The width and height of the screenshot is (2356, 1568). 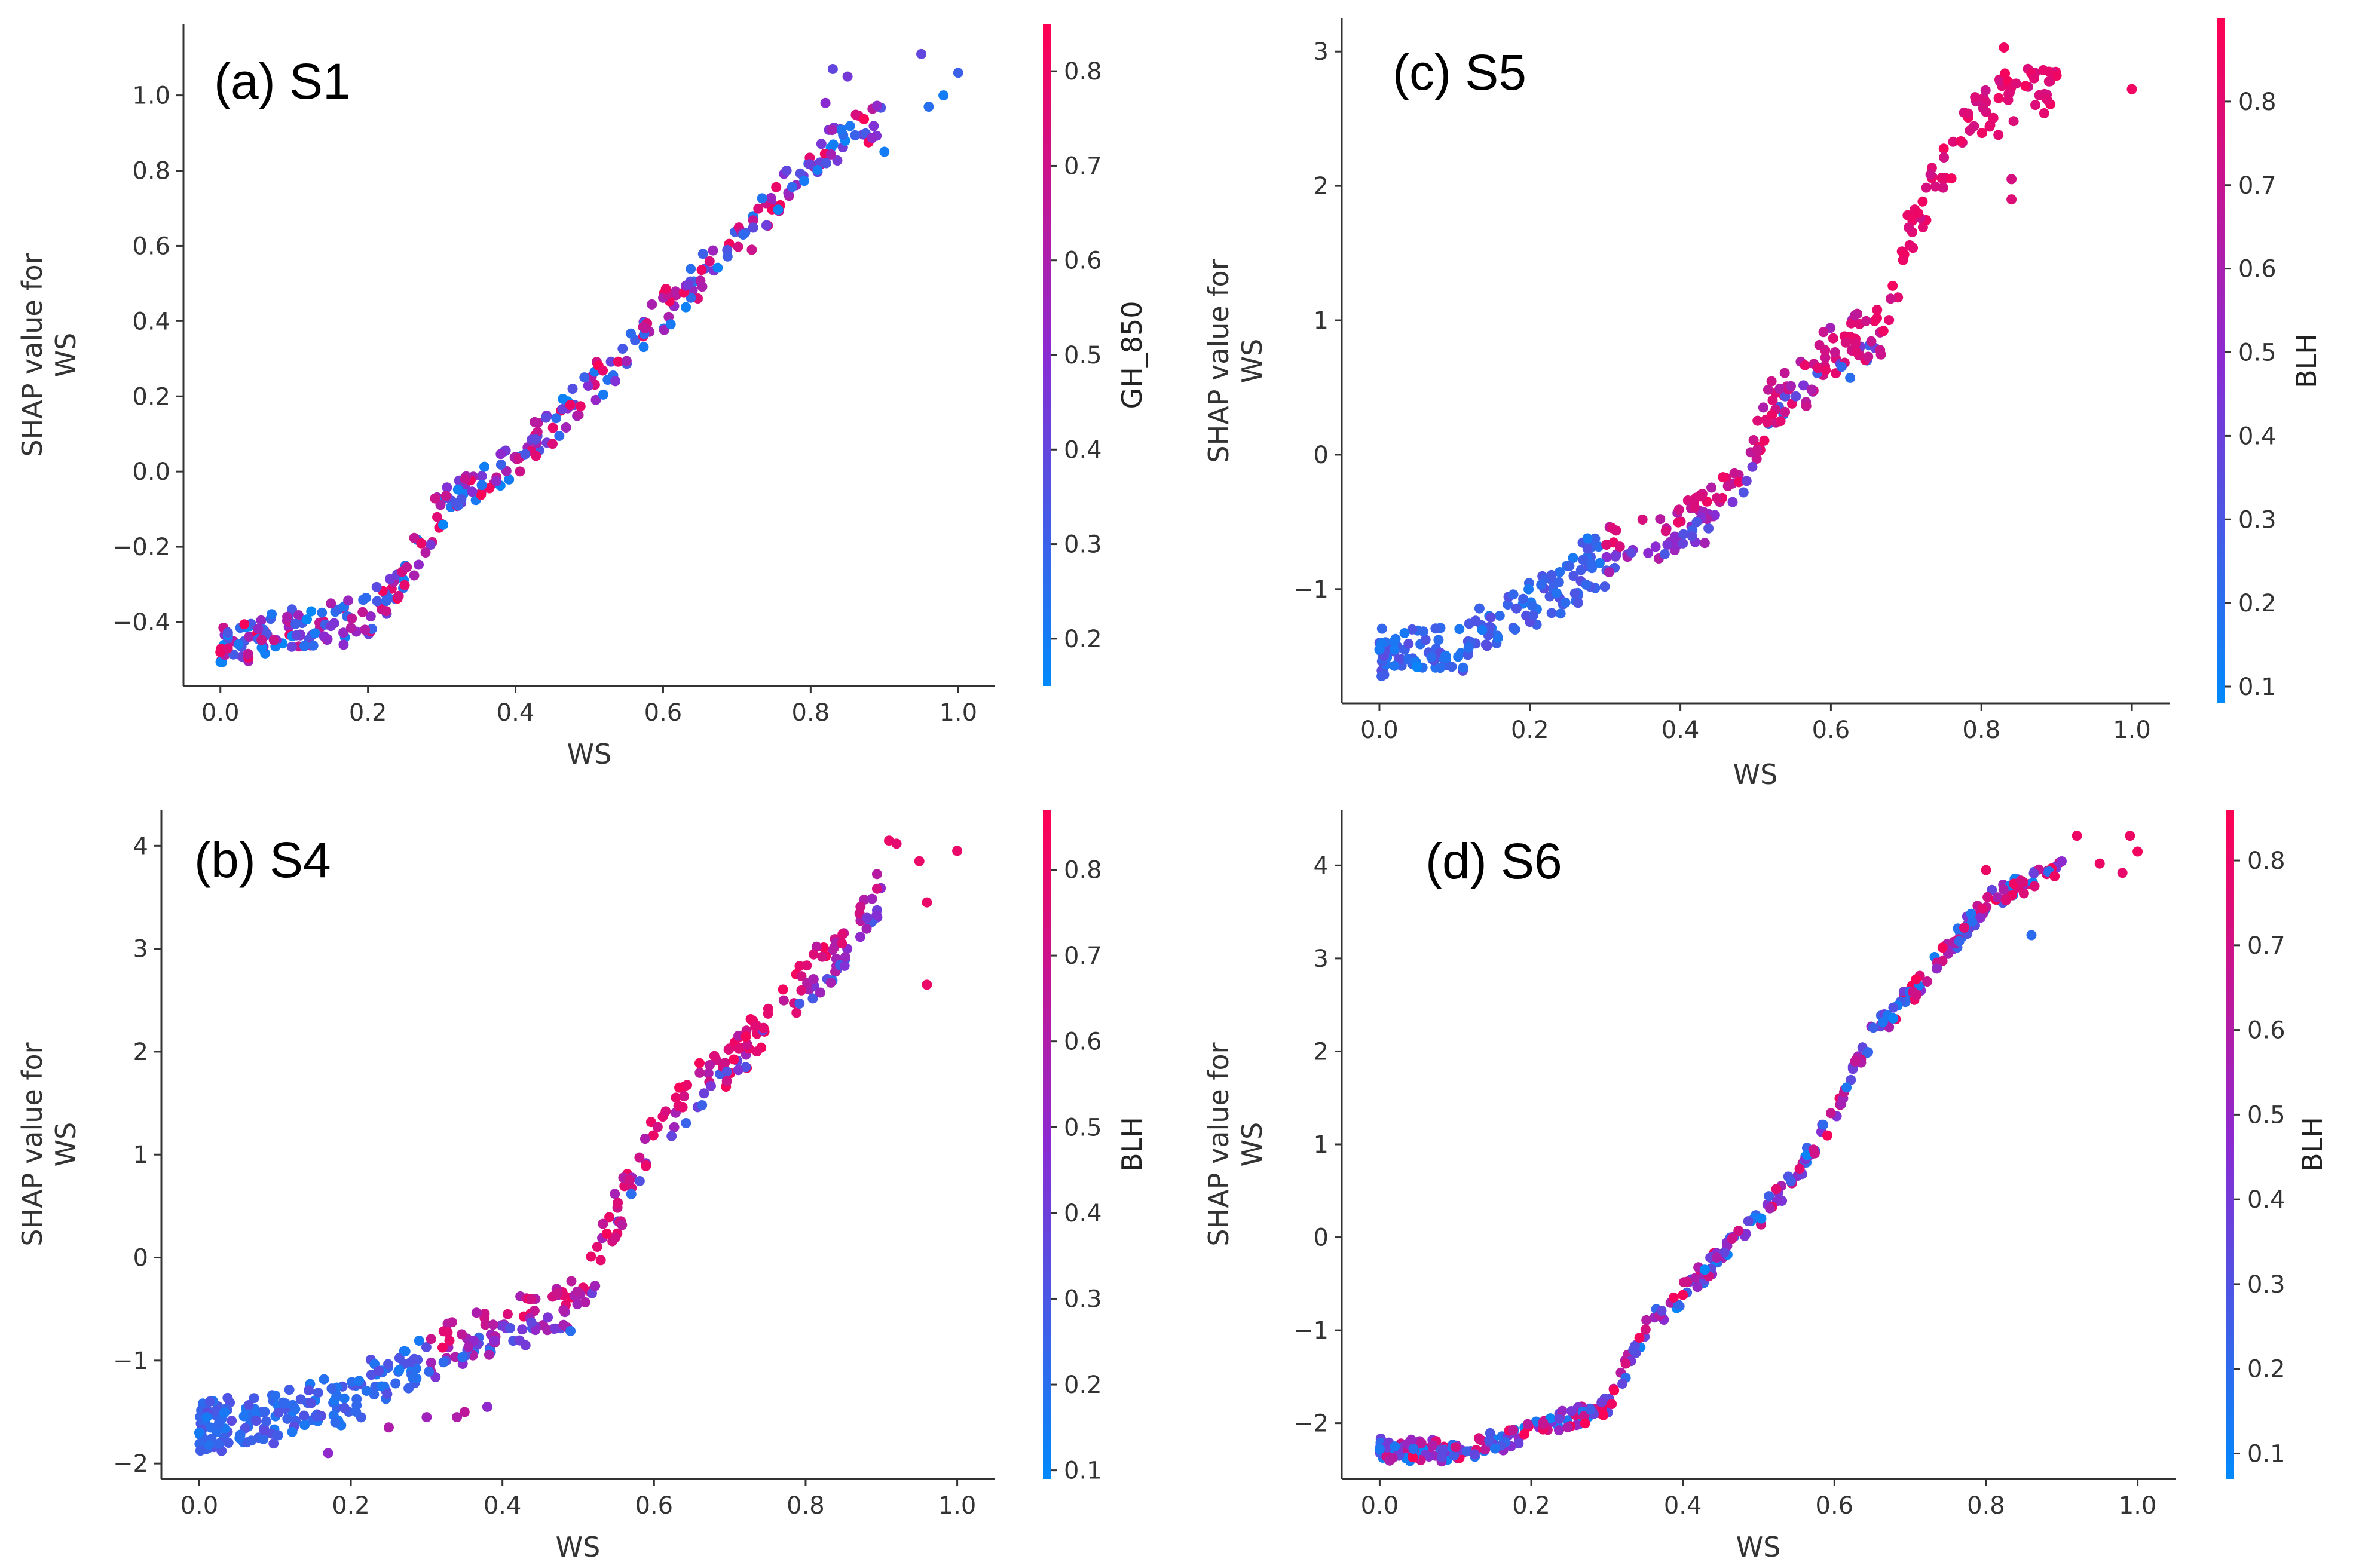 What do you see at coordinates (262, 860) in the screenshot?
I see `panel-title: (b) S4` at bounding box center [262, 860].